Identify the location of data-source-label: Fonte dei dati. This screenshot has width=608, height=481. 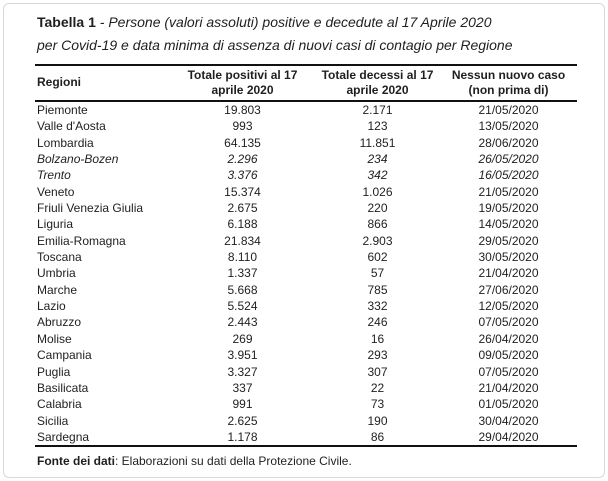
(76, 461).